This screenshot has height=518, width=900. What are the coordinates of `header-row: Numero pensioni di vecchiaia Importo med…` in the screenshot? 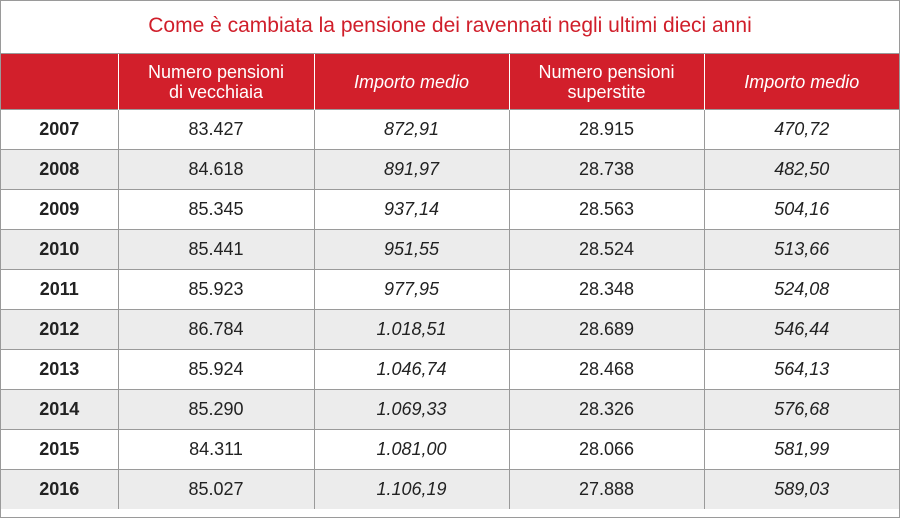 It's located at (450, 82).